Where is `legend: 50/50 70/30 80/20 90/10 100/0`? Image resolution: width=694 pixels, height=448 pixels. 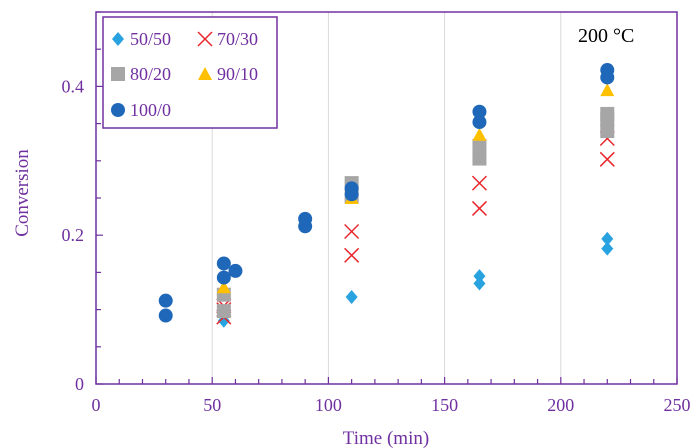
legend: 50/50 70/30 80/20 90/10 100/0 is located at coordinates (190, 72).